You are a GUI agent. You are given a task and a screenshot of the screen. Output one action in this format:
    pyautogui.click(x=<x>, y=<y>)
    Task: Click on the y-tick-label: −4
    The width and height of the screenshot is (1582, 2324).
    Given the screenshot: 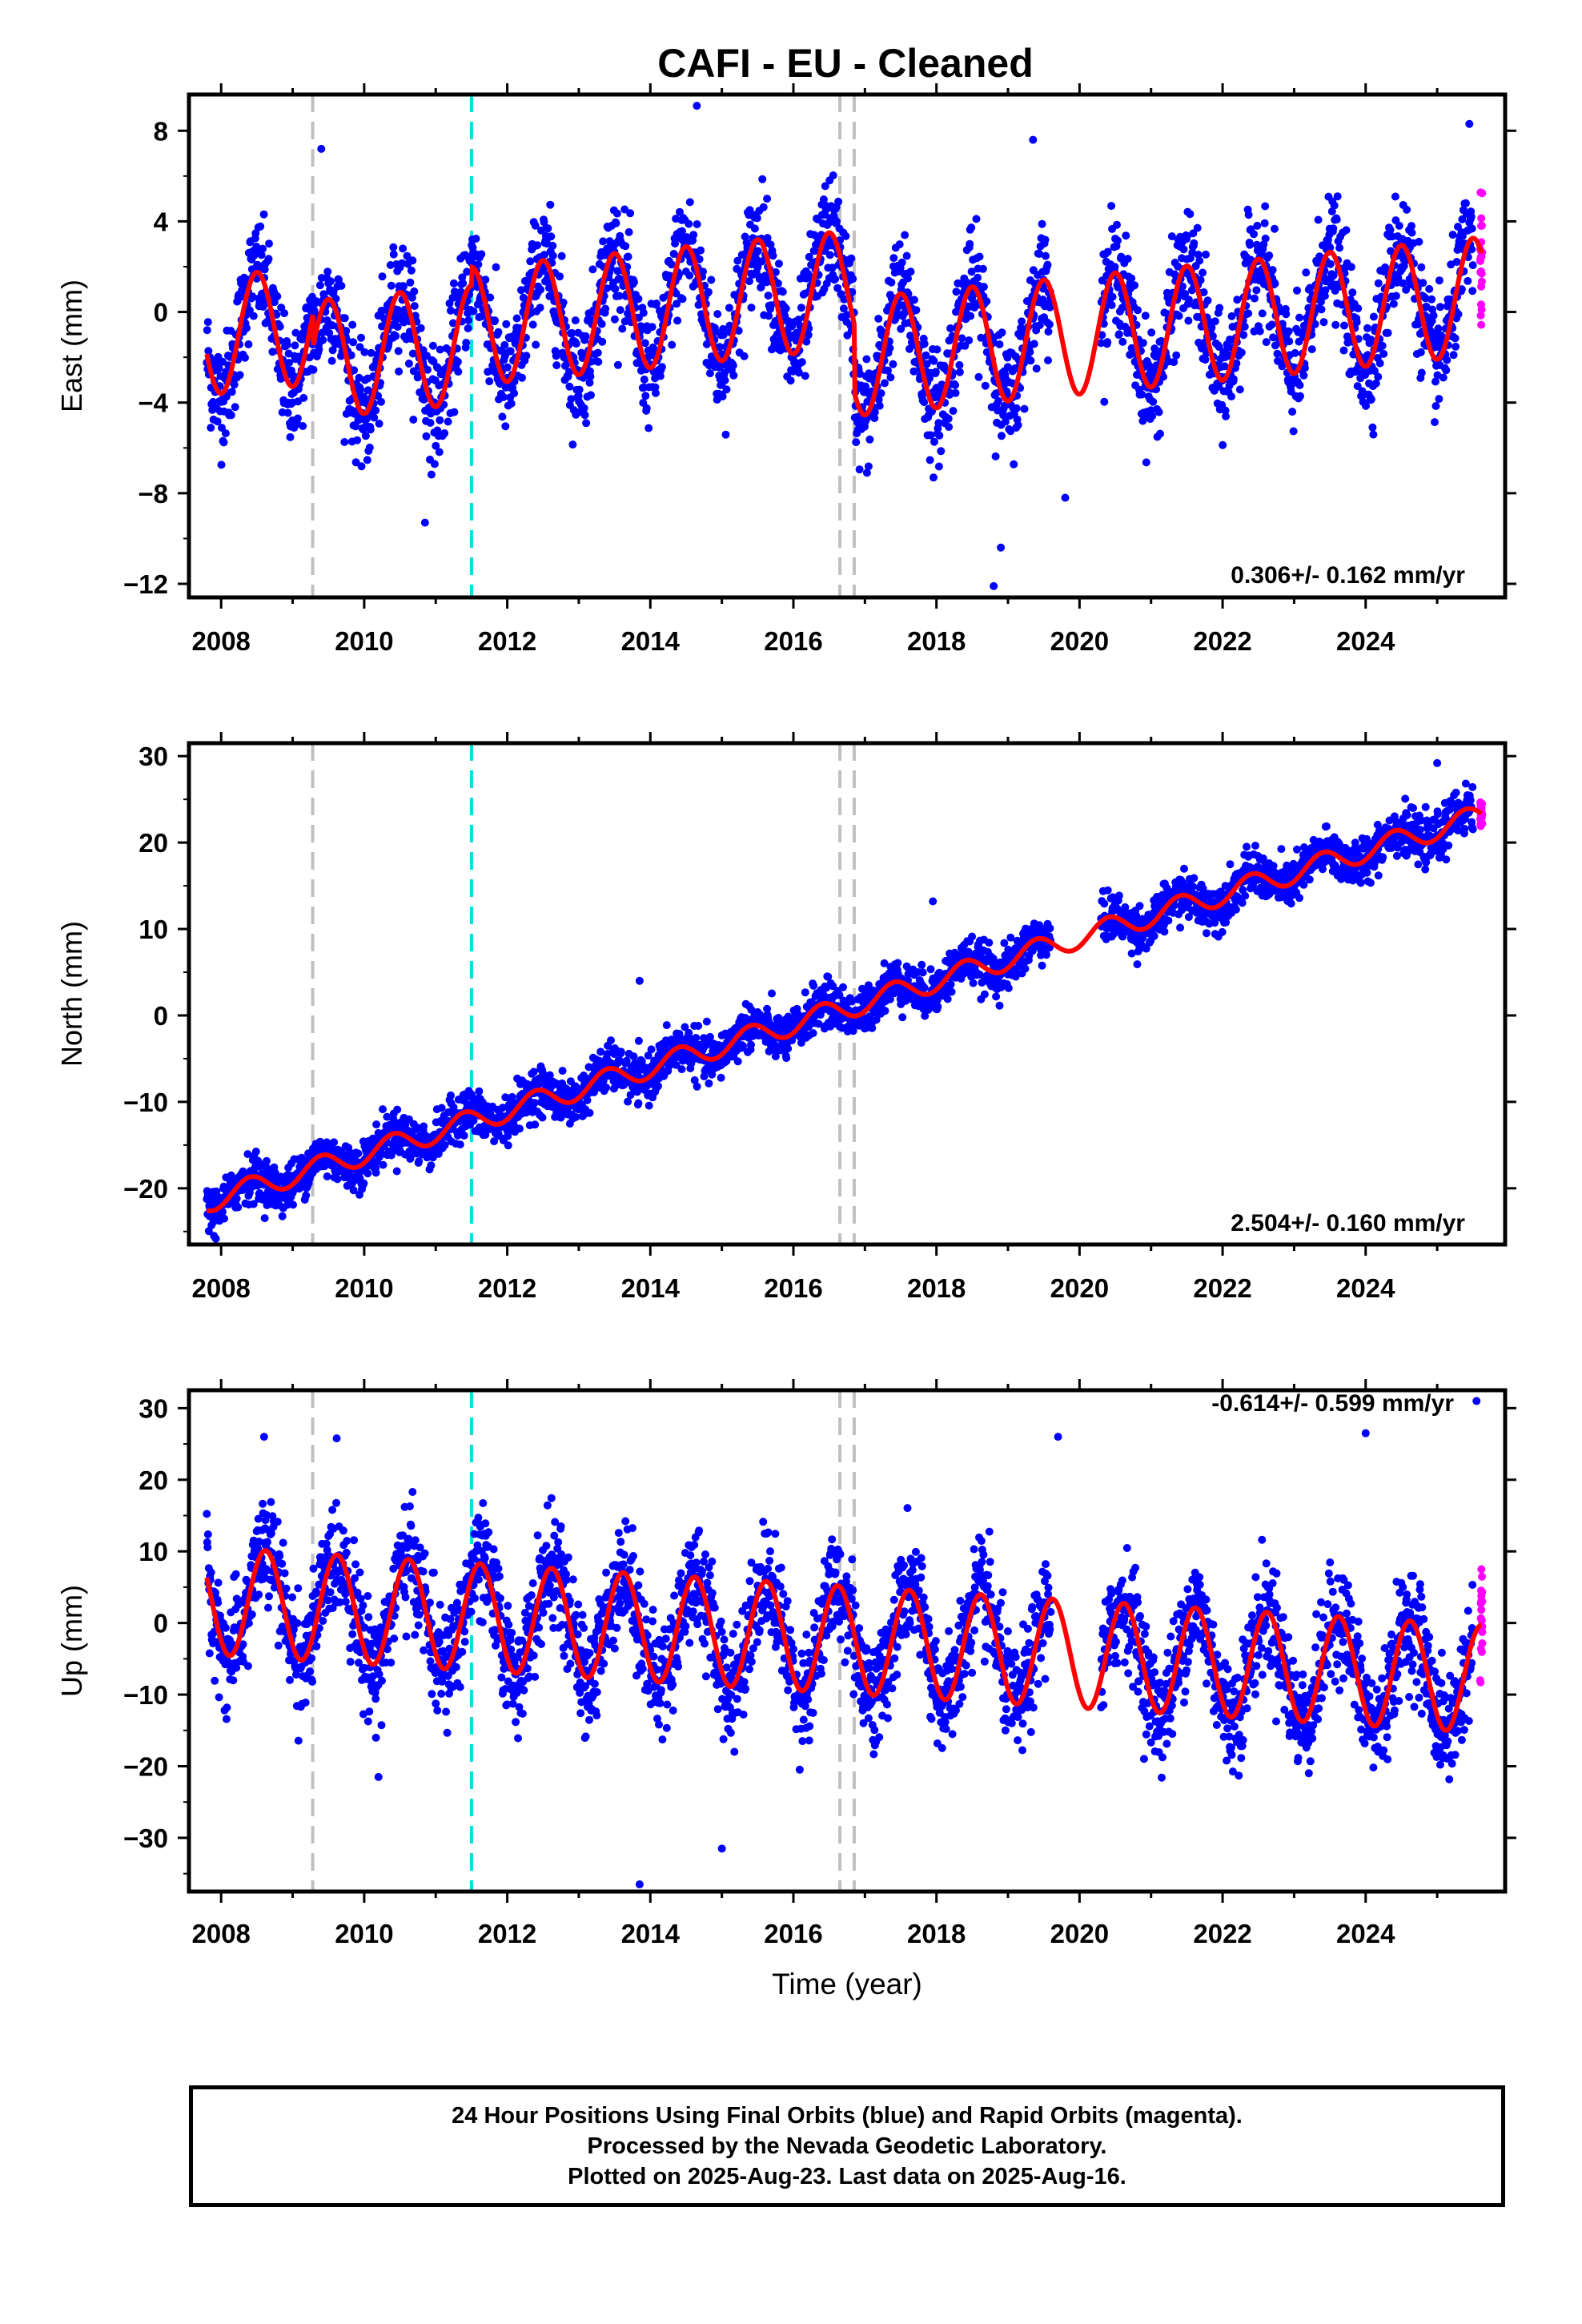 What is the action you would take?
    pyautogui.click(x=153, y=403)
    